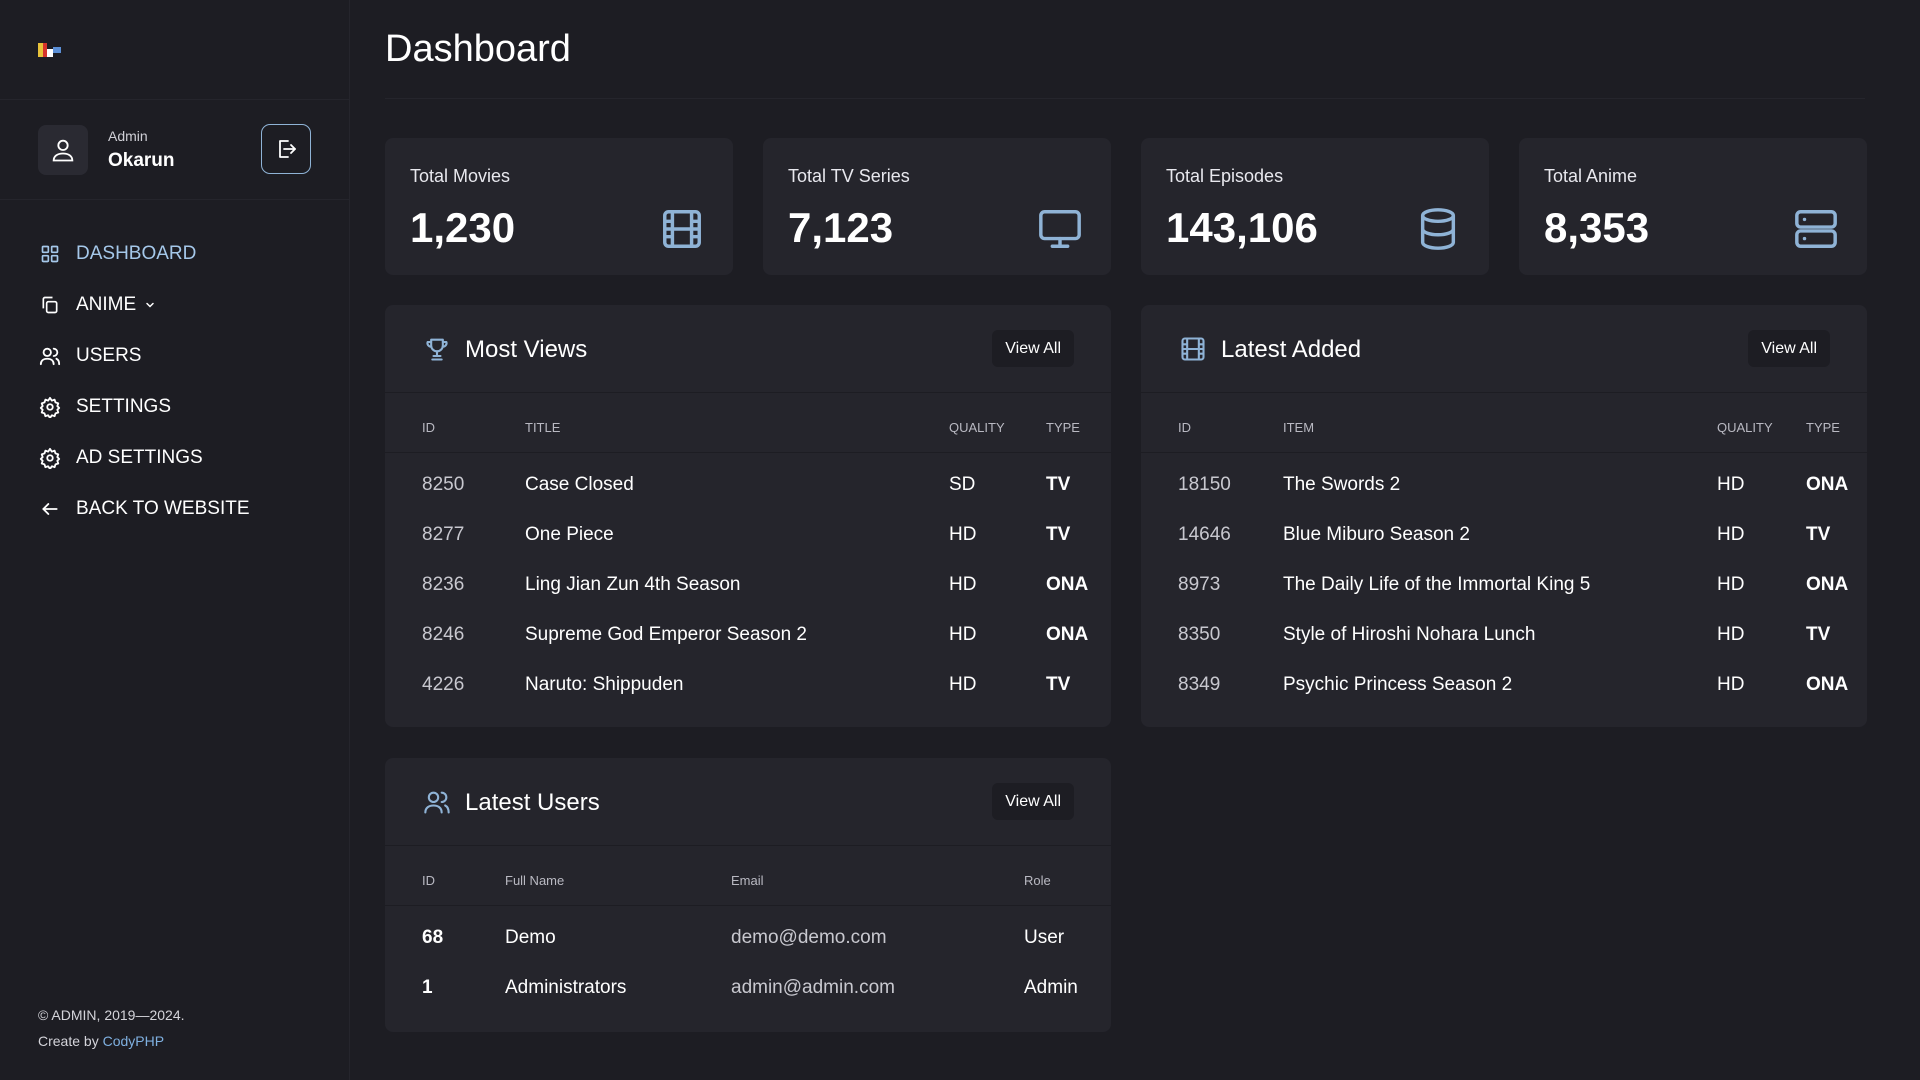 Image resolution: width=1920 pixels, height=1080 pixels. Describe the element at coordinates (1398, 684) in the screenshot. I see `cell-title: Psychic Princess Season 2` at that location.